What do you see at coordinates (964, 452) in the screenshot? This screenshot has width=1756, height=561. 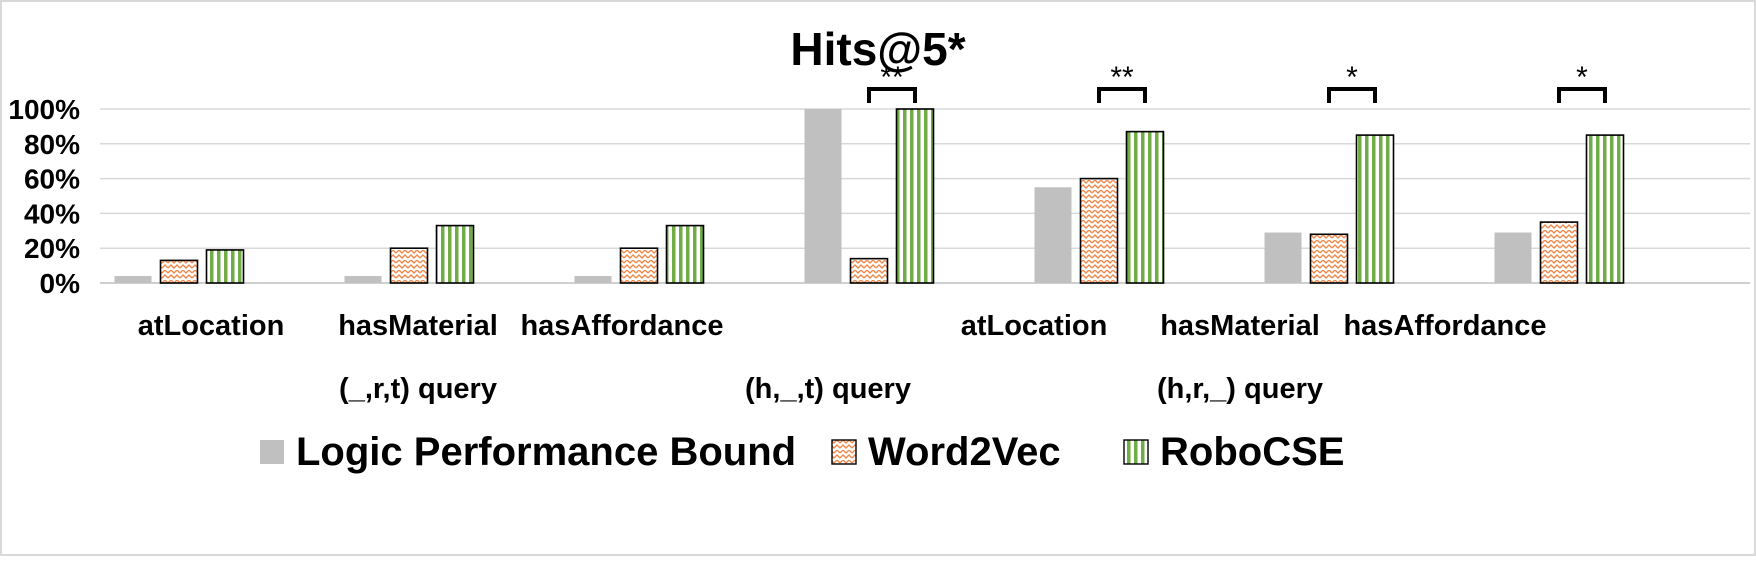 I see `legend-label: Word2Vec` at bounding box center [964, 452].